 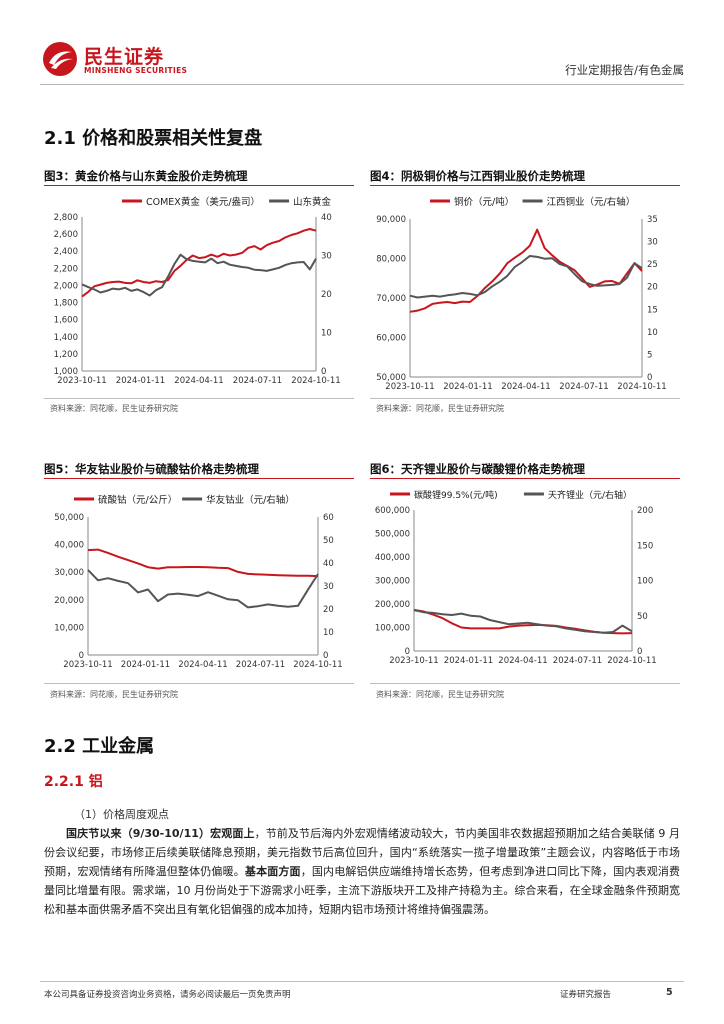 I want to click on fig3-legend-label-0: COMEX黄金（美元/盎司）, so click(x=203, y=202).